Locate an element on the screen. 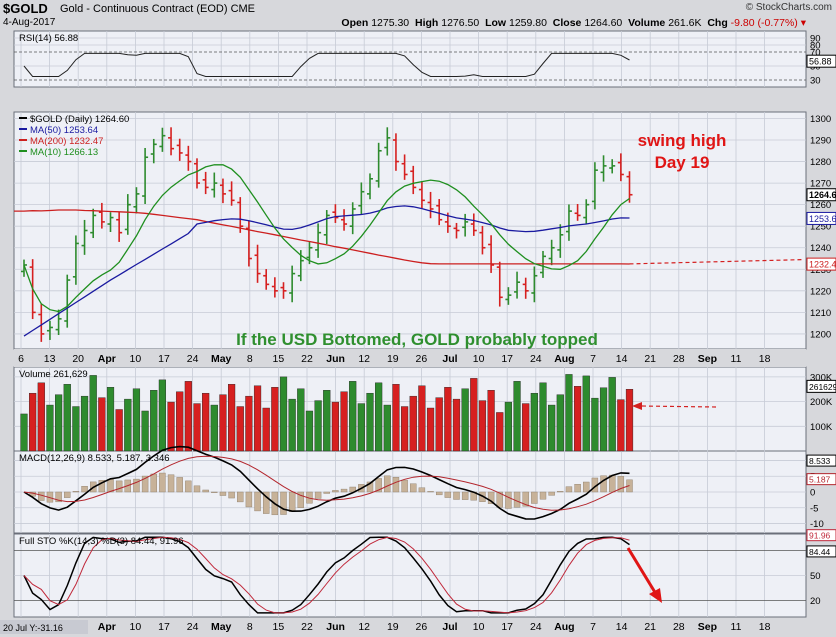  sto-tick: 20 is located at coordinates (815, 601).